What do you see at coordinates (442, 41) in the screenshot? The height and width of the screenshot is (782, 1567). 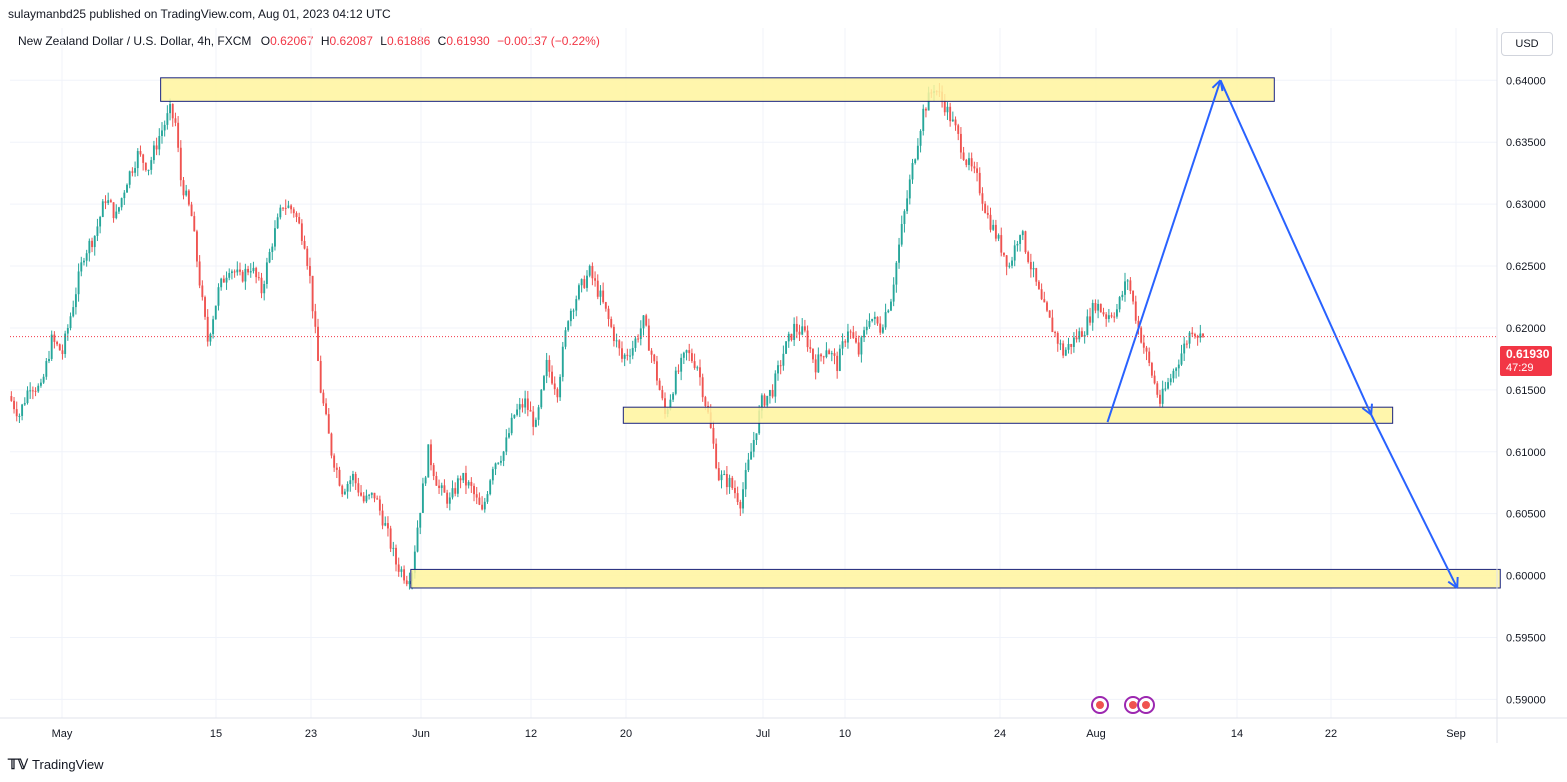 I see `close-label: C` at bounding box center [442, 41].